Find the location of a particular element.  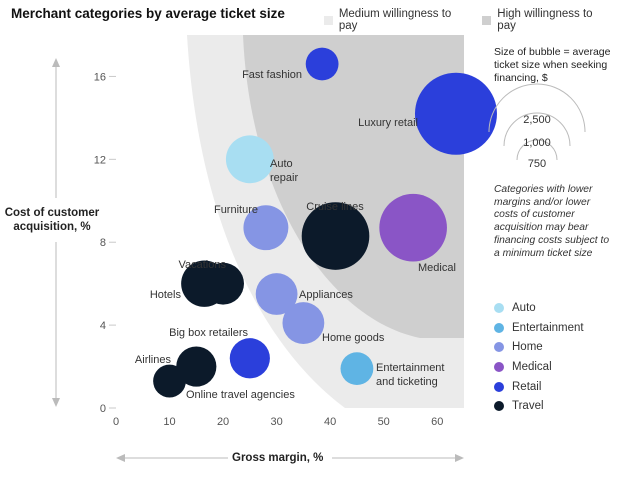

legend-home: Home is located at coordinates (539, 347).